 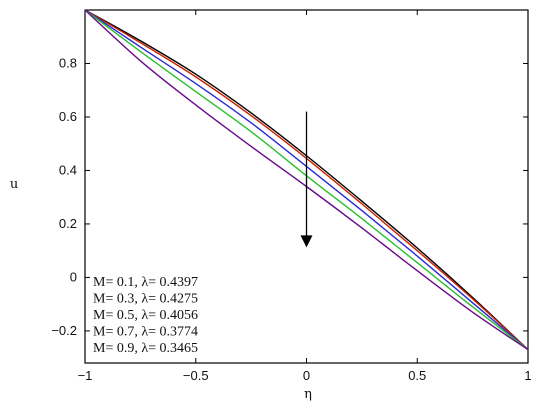 I want to click on arrow-head, so click(x=306, y=241).